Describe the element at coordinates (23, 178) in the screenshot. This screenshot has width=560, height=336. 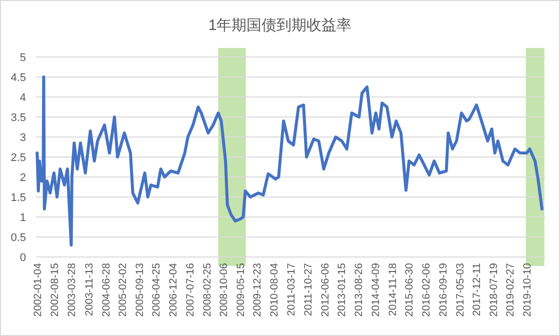
I see `y-tick-label: 2` at that location.